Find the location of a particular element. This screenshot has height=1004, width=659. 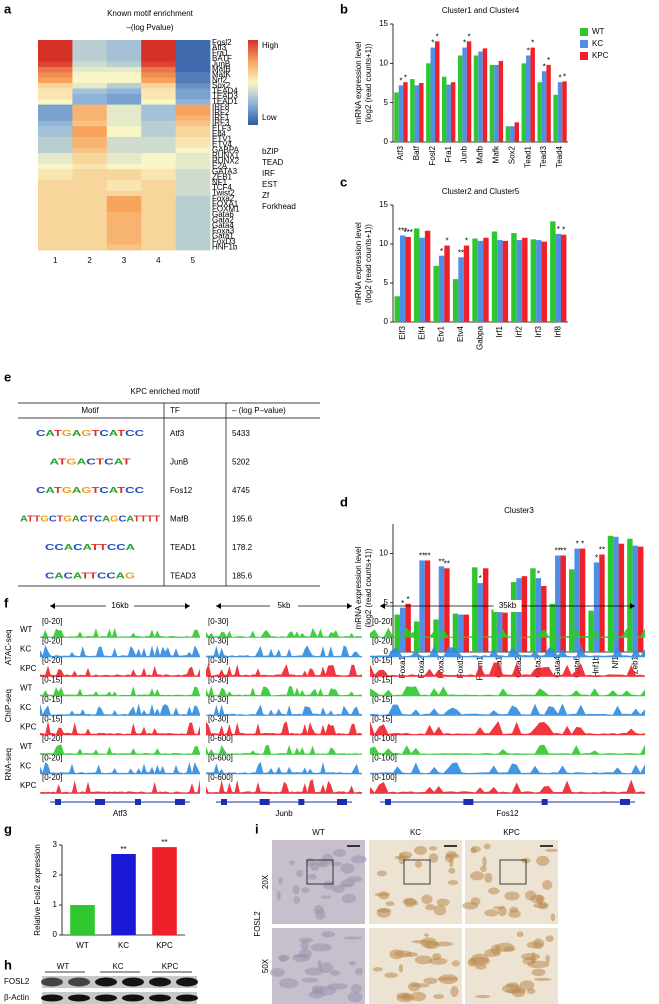

magnification: 20X is located at coordinates (265, 881).